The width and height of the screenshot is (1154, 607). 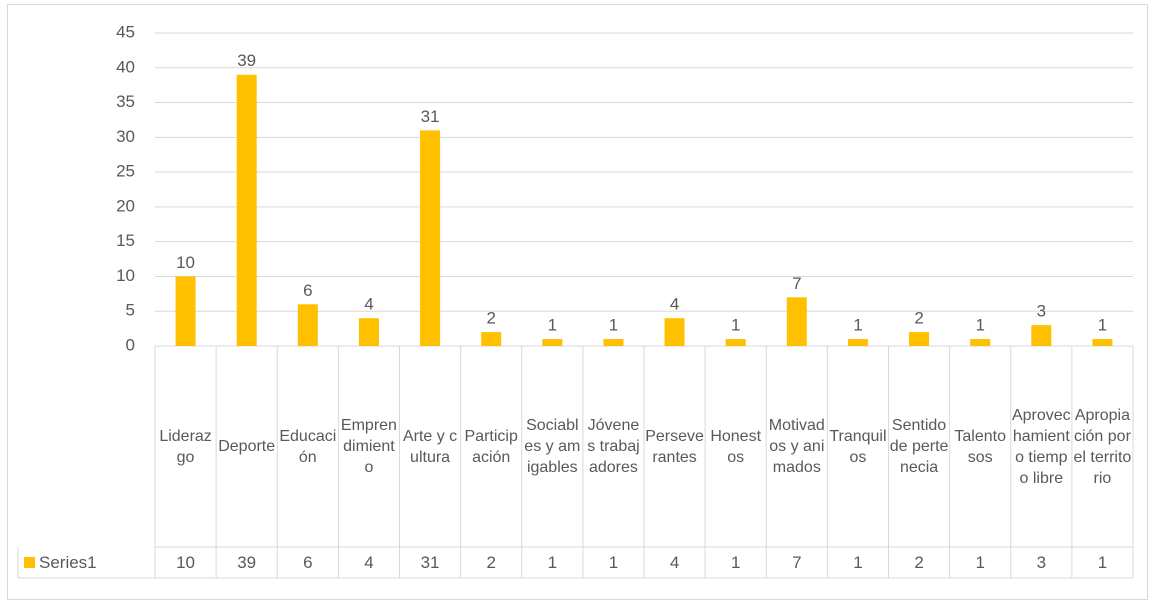 What do you see at coordinates (796, 446) in the screenshot?
I see `category-label: Motivados y animados` at bounding box center [796, 446].